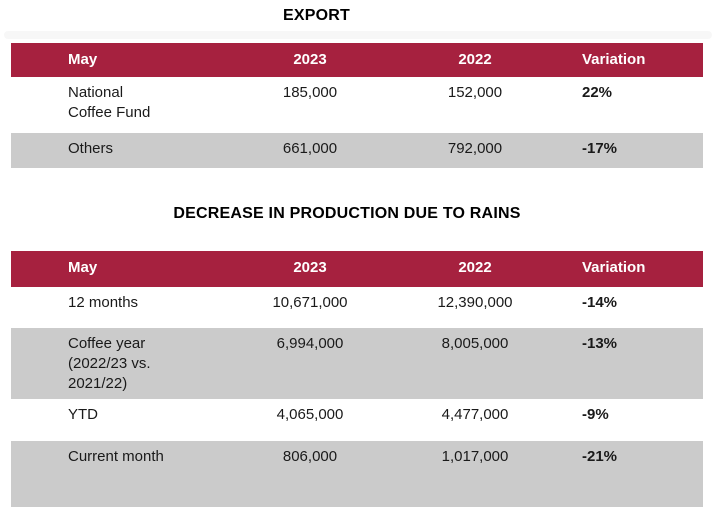 This screenshot has height=524, width=717. I want to click on row-label: YTD, so click(83, 414).